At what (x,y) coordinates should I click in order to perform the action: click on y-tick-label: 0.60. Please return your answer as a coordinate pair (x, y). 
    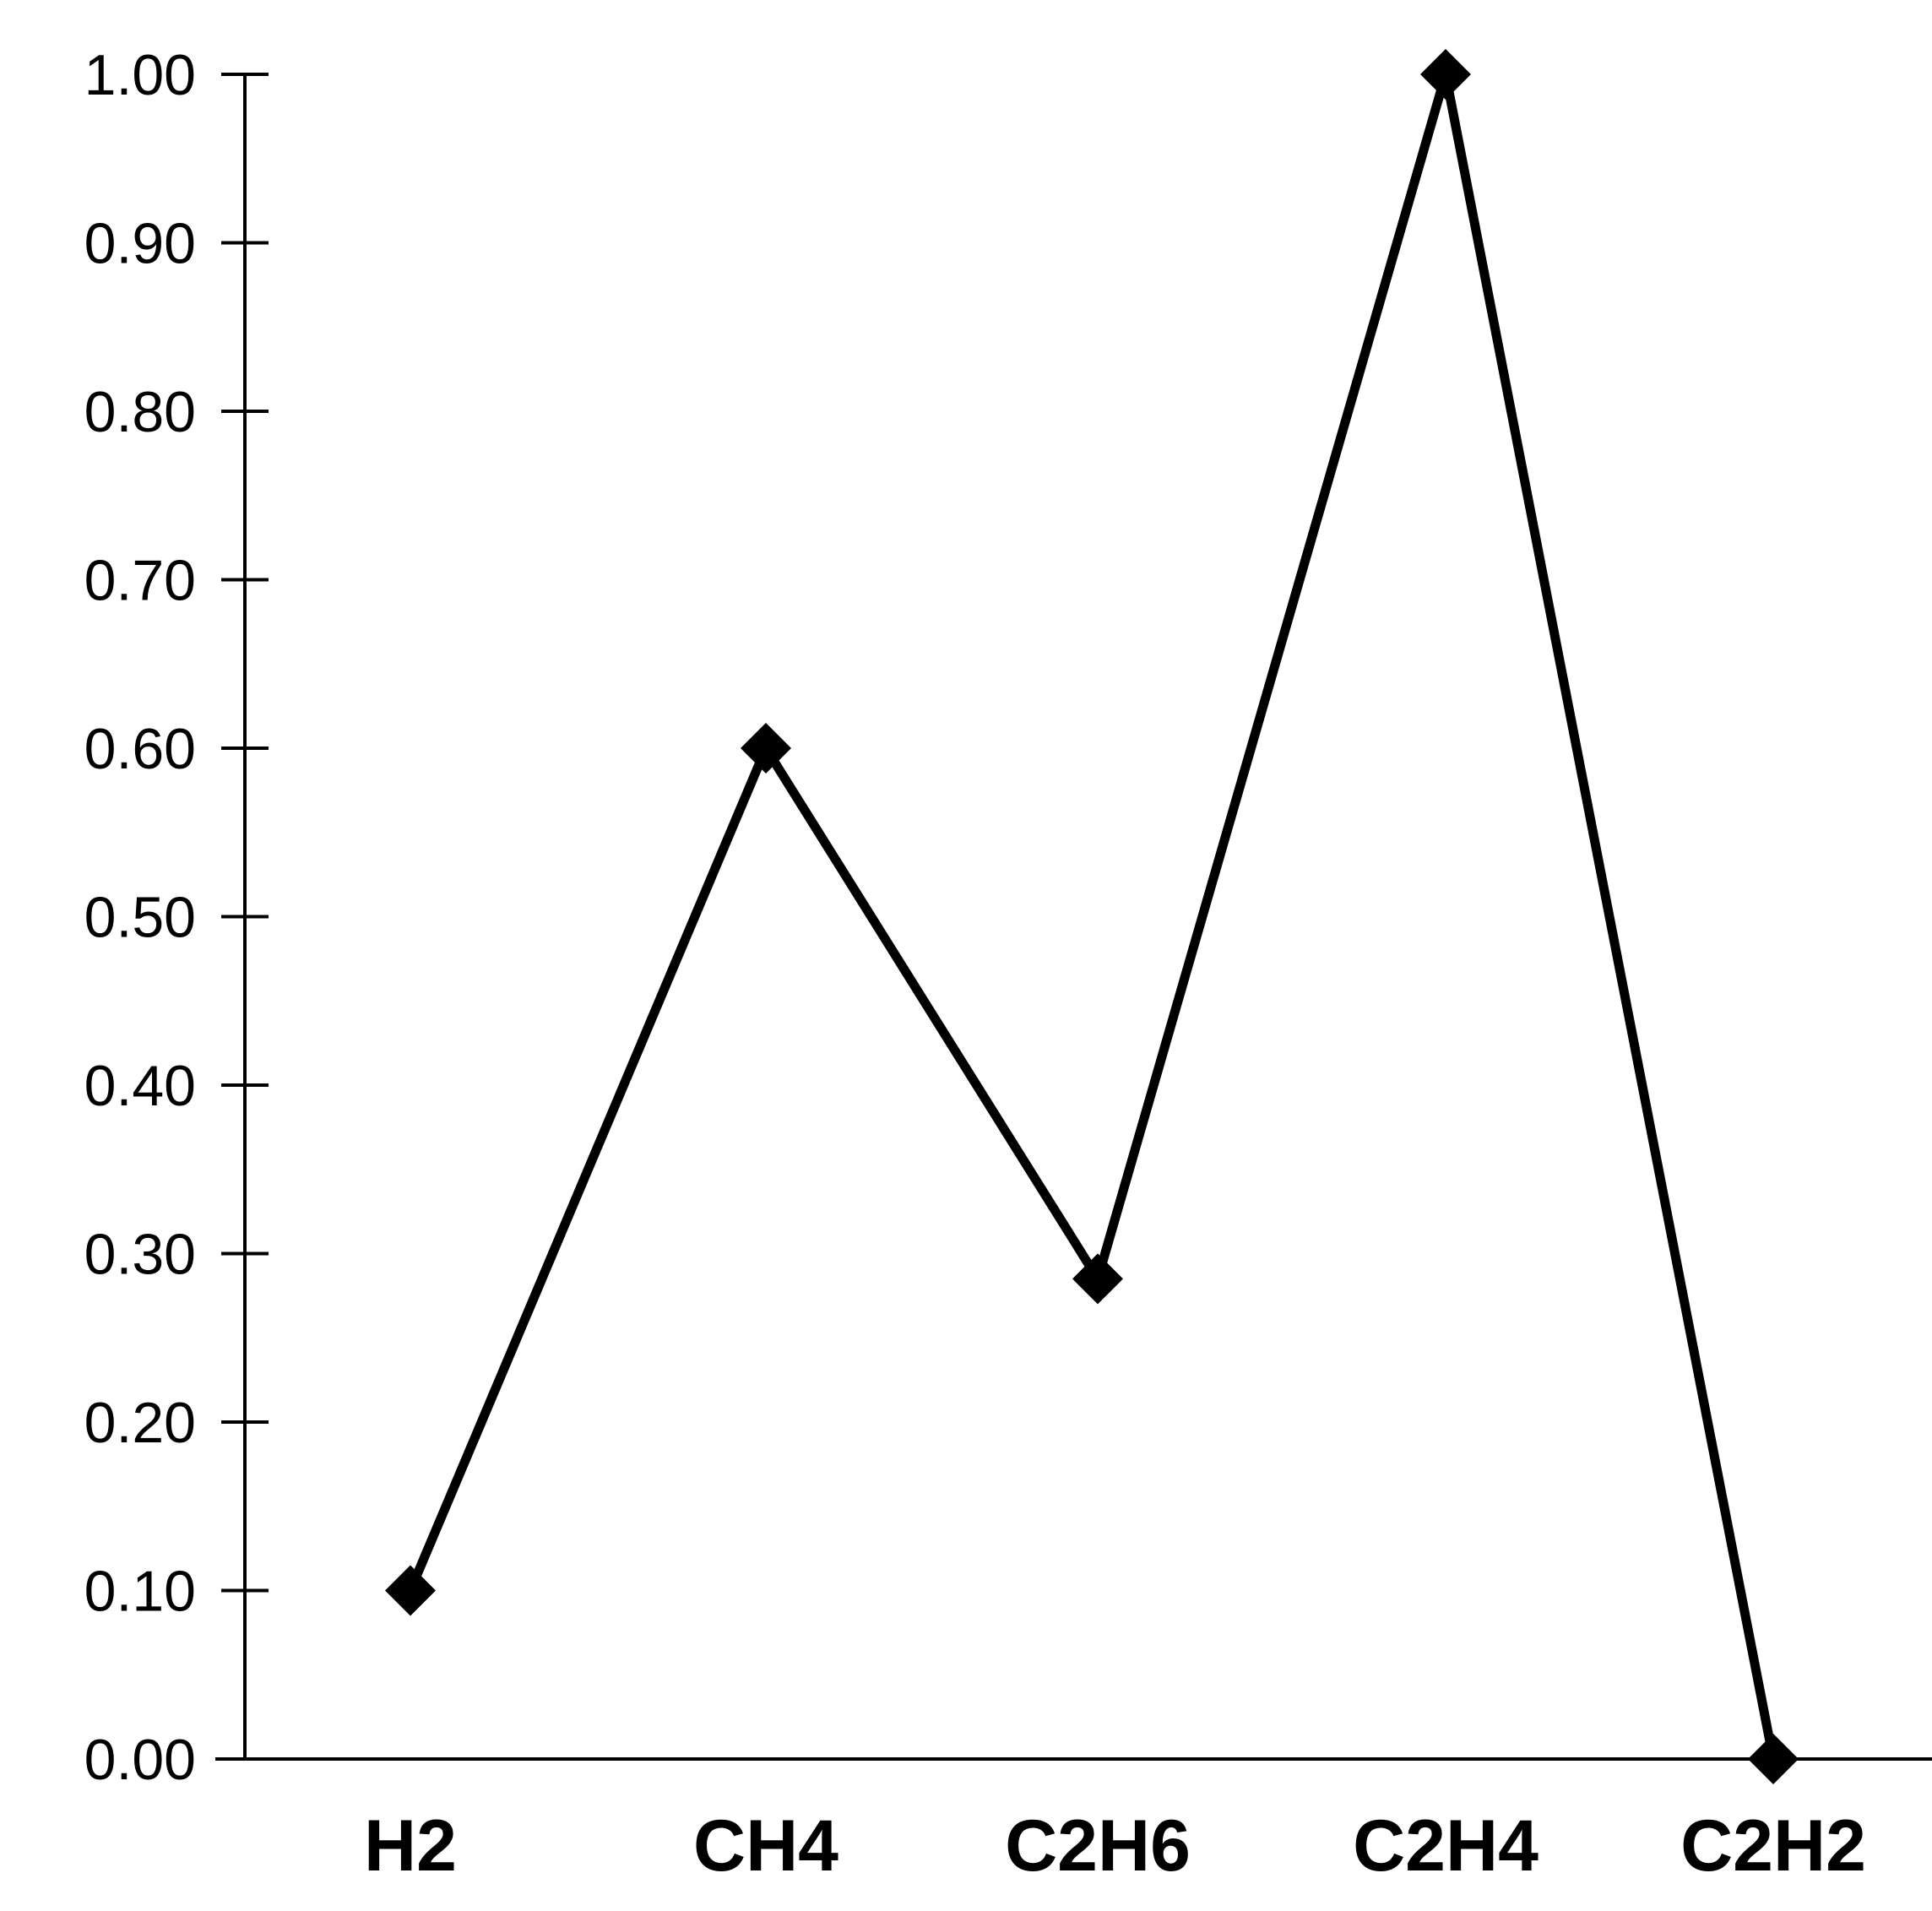
    Looking at the image, I should click on (140, 749).